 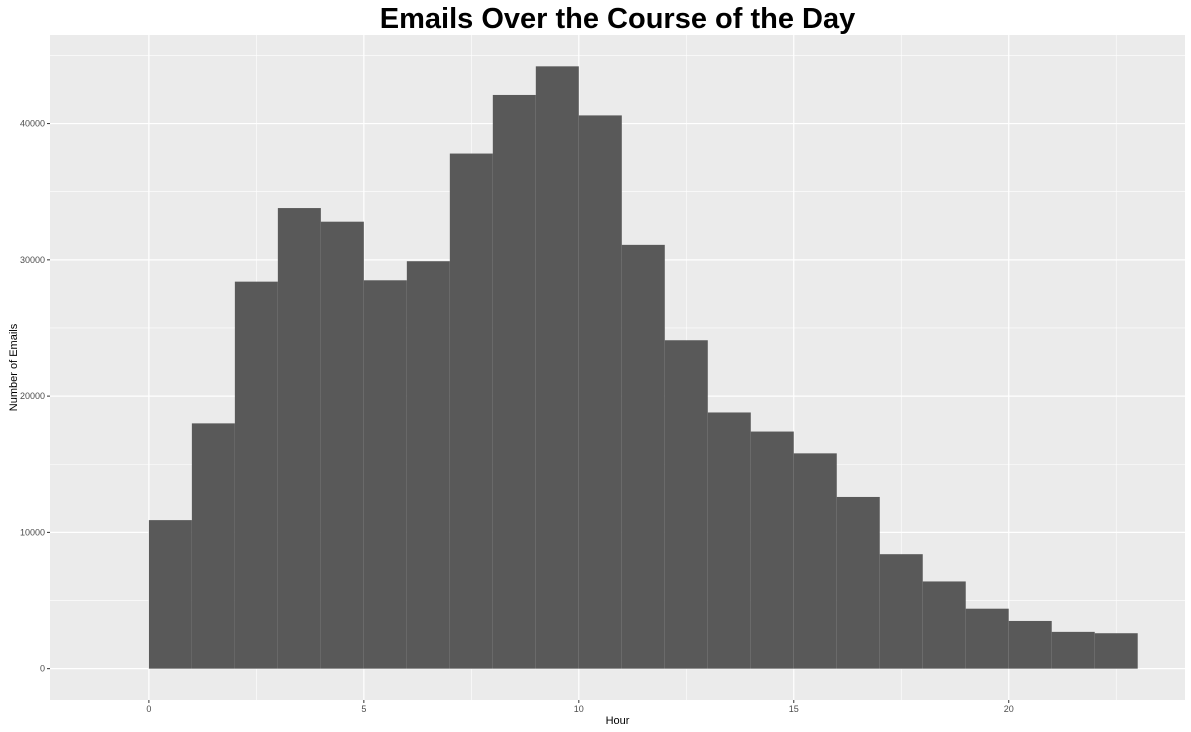 I want to click on x-tick-label: 5, so click(x=363, y=709).